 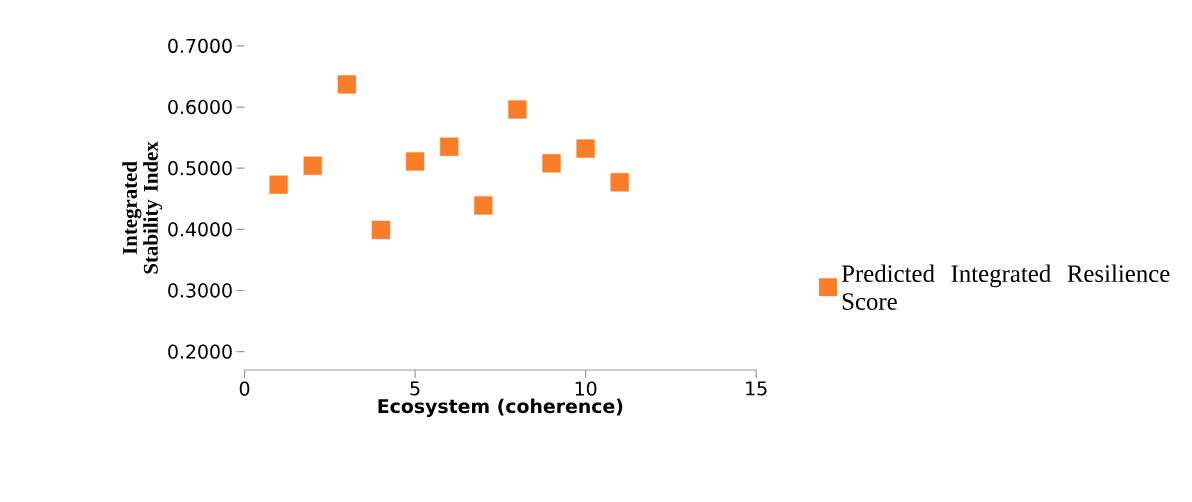 What do you see at coordinates (200, 229) in the screenshot?
I see `y-tick-label: 0.4000` at bounding box center [200, 229].